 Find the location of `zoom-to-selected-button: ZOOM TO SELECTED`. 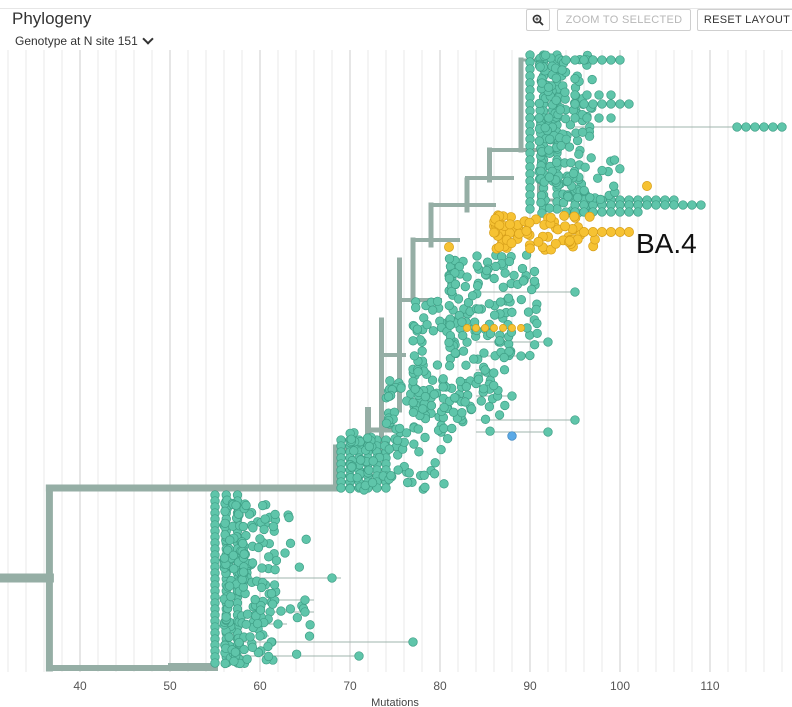

zoom-to-selected-button: ZOOM TO SELECTED is located at coordinates (624, 20).